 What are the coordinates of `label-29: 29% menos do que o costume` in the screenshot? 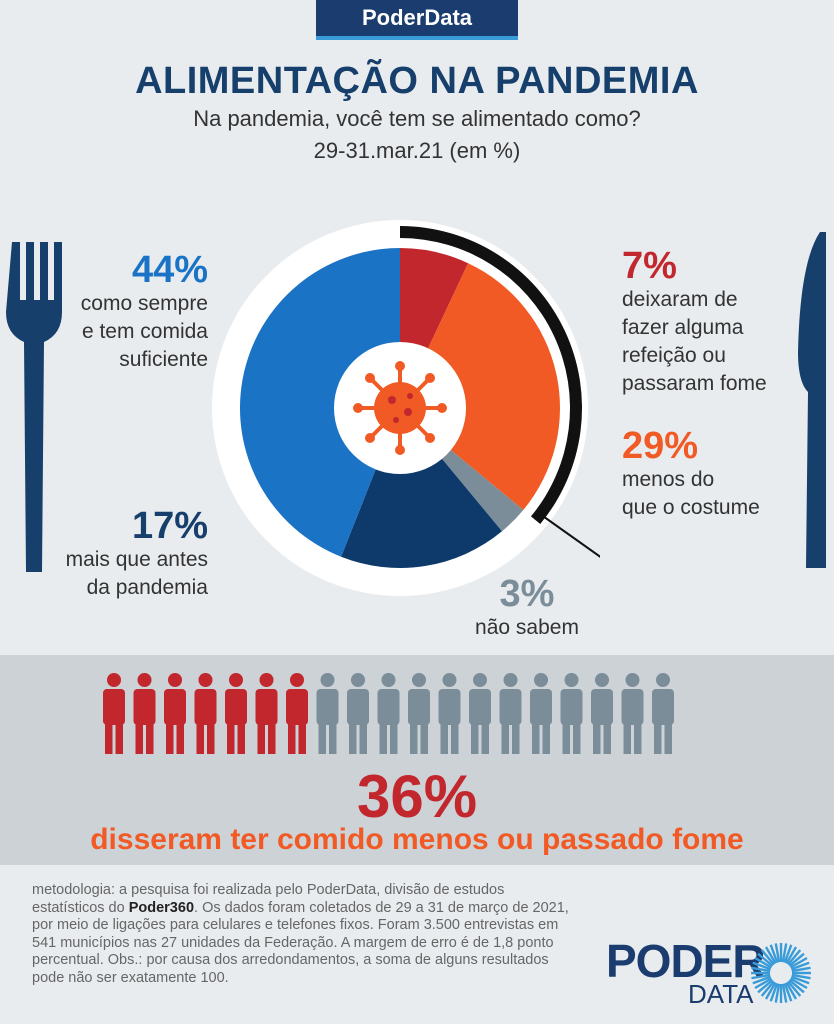 It's located at (707, 474).